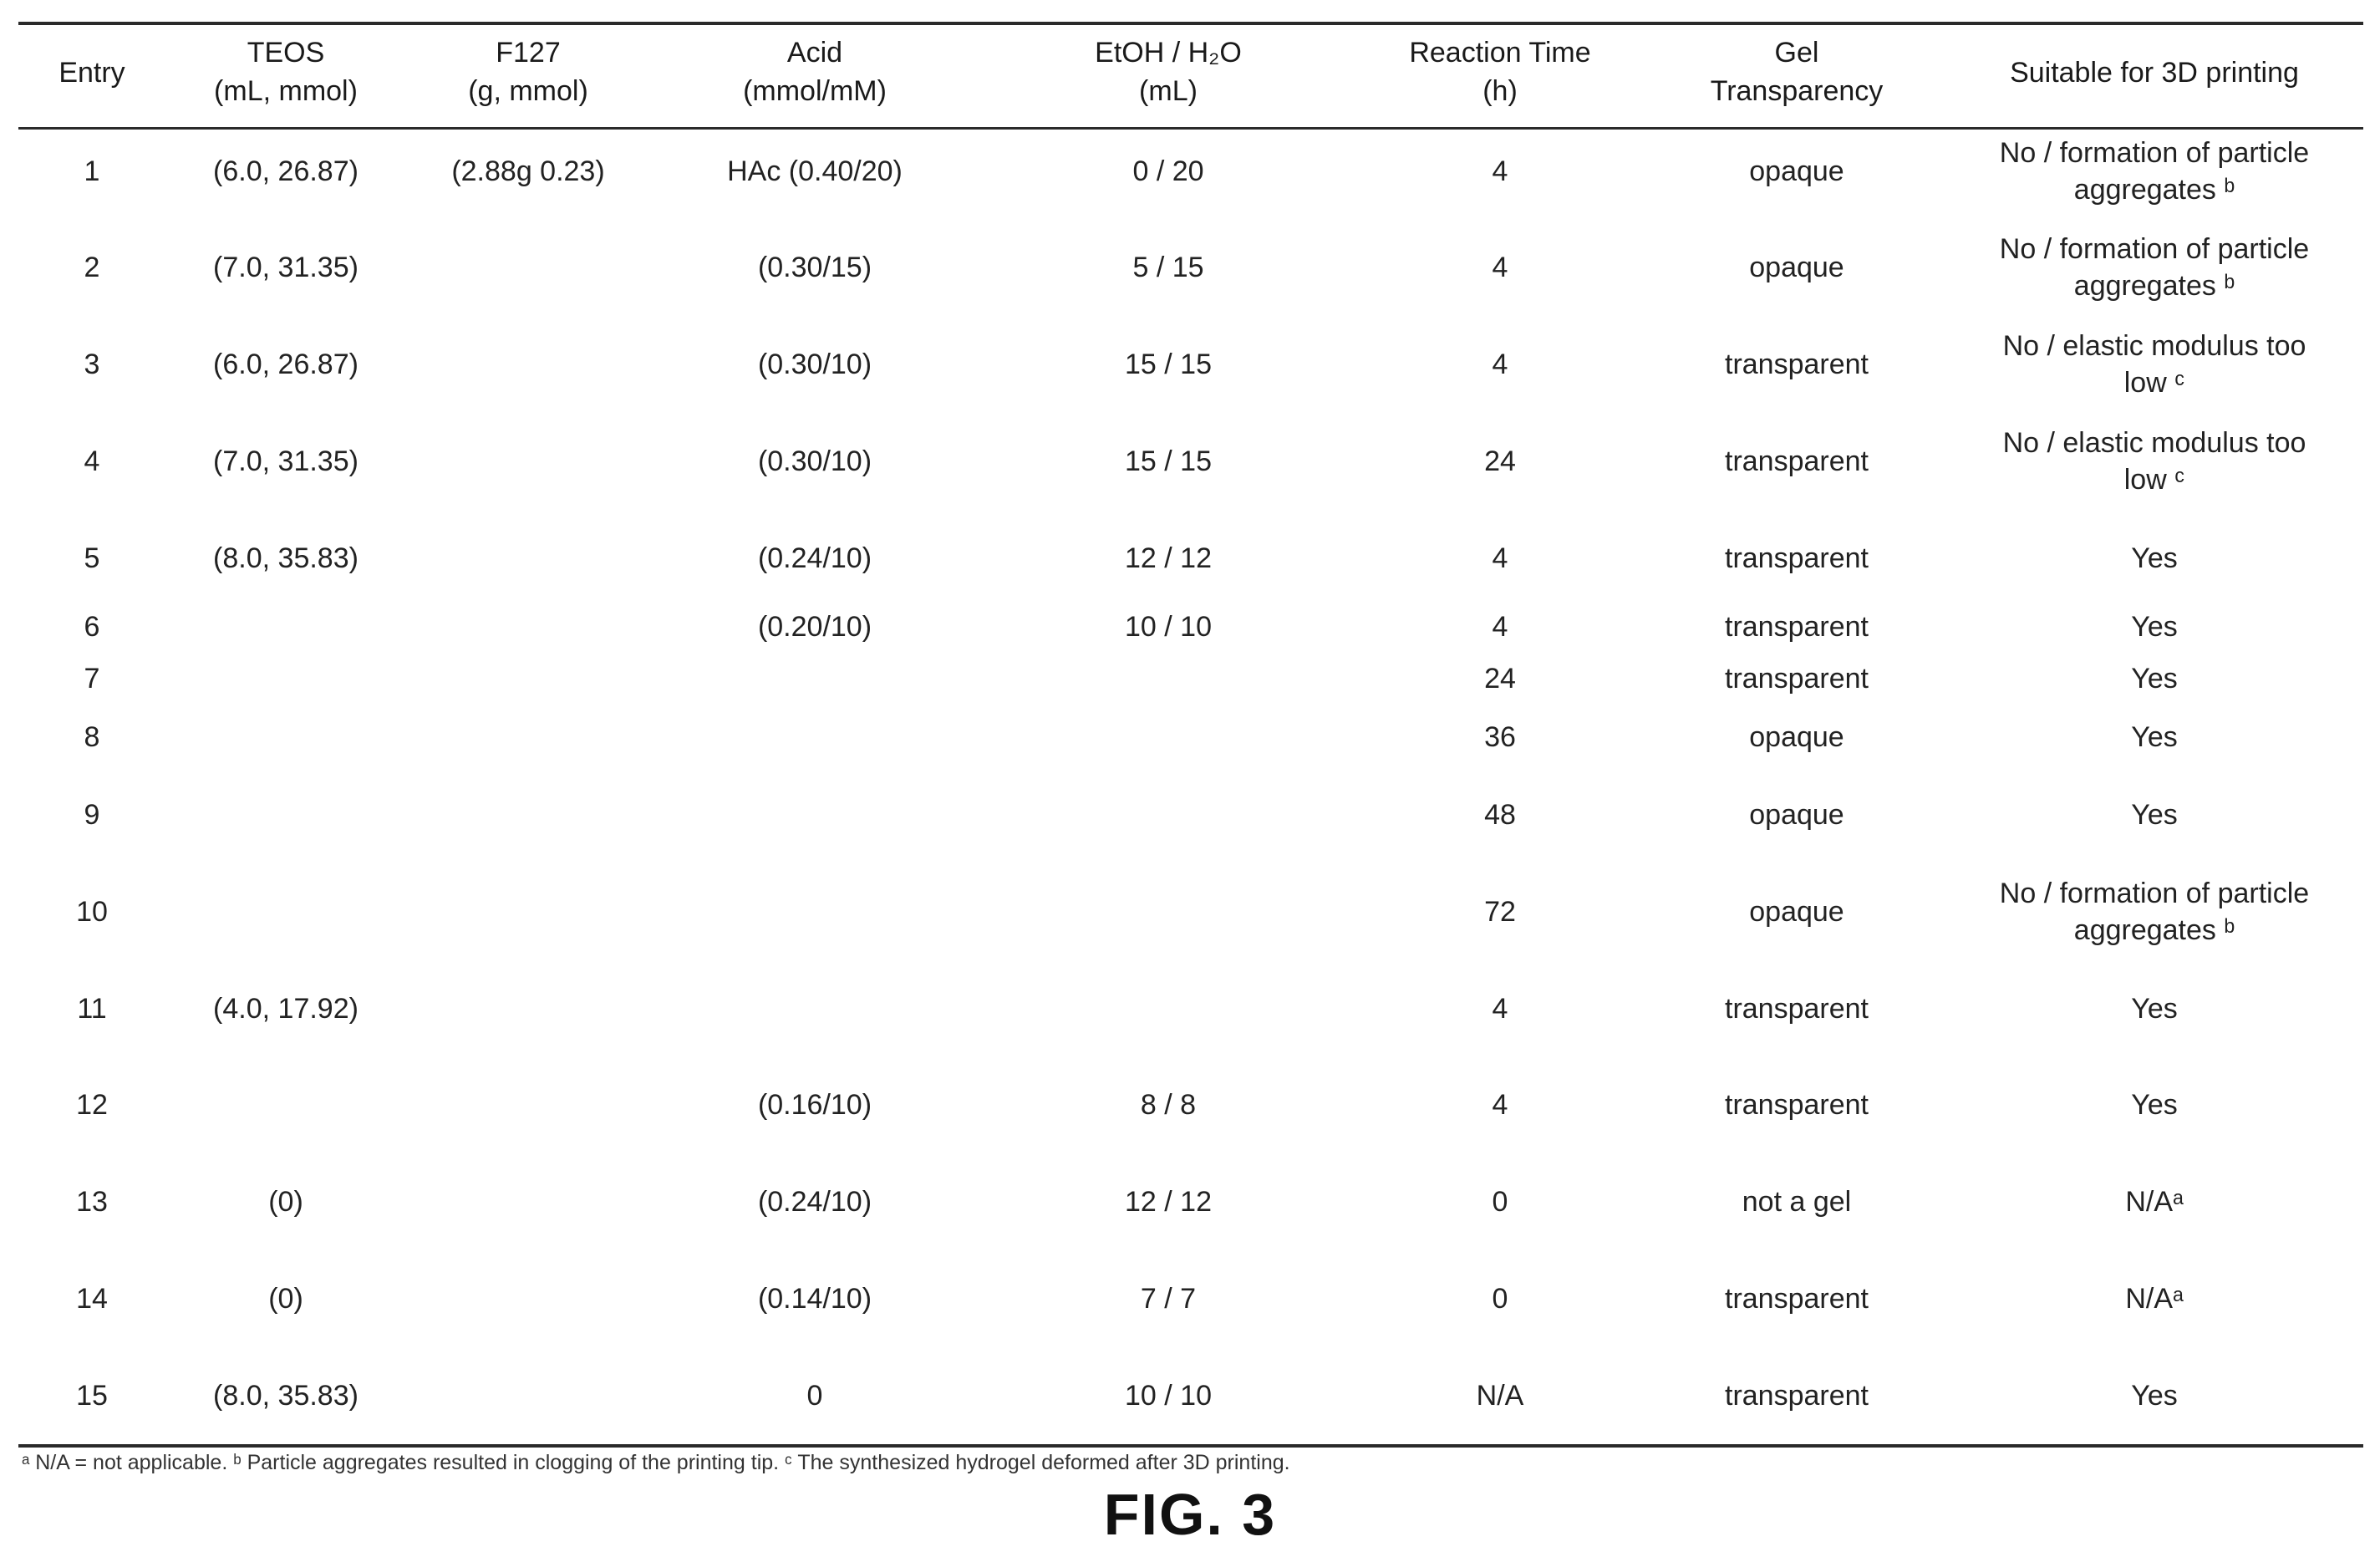 The height and width of the screenshot is (1552, 2380). What do you see at coordinates (814, 461) in the screenshot?
I see `cell-acid: (0.30/10)` at bounding box center [814, 461].